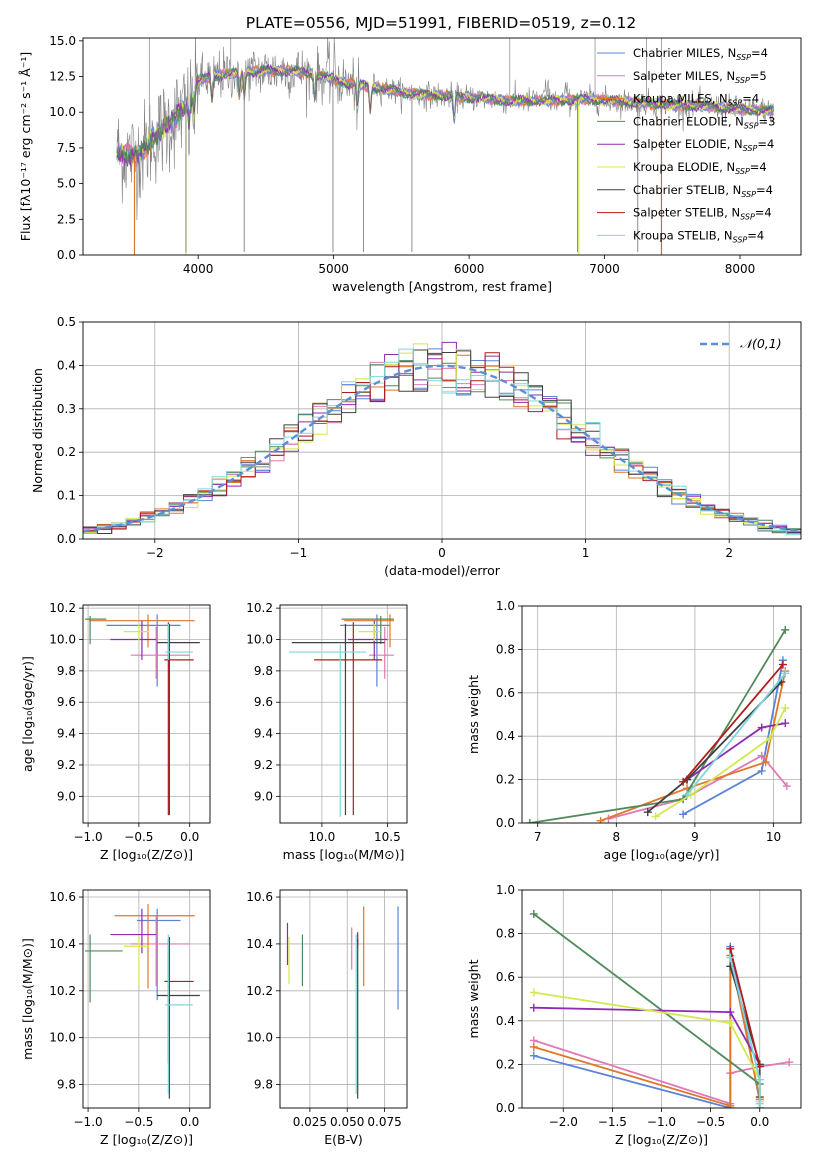  I want to click on y-tick-label: 7.5, so click(66, 148).